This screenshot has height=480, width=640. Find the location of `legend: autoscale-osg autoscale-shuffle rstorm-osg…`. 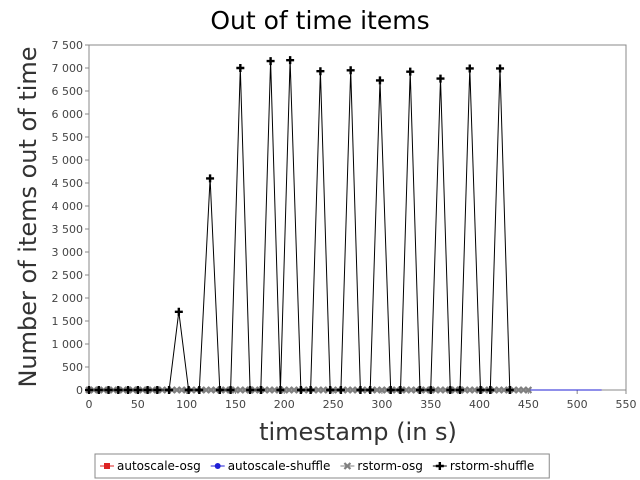

legend: autoscale-osg autoscale-shuffle rstorm-osg… is located at coordinates (322, 466).